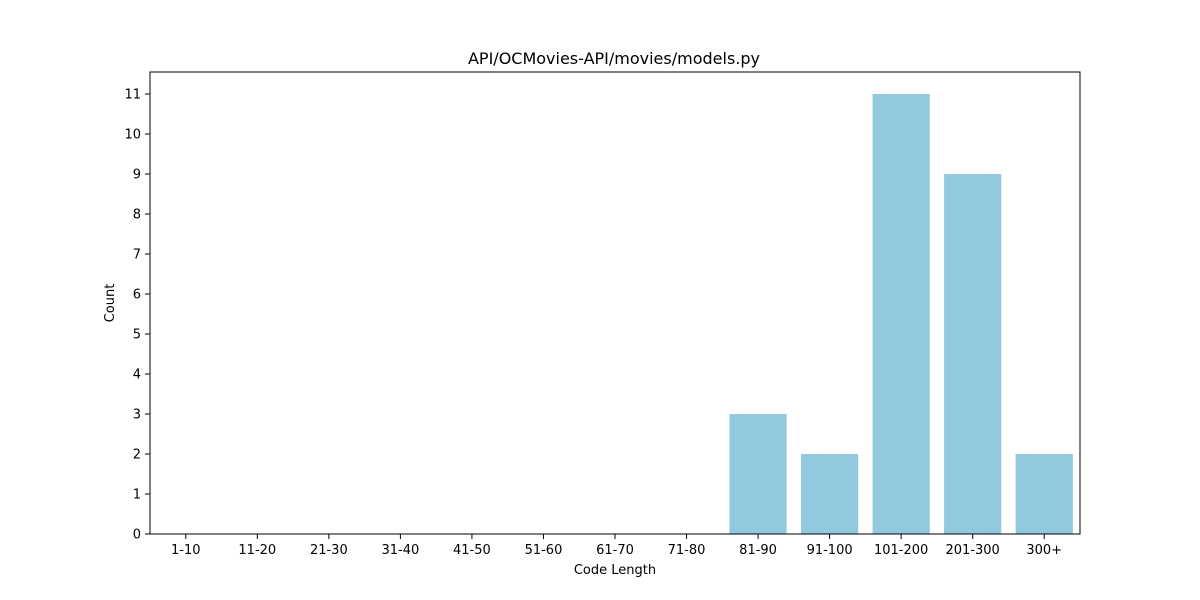 The image size is (1200, 600). What do you see at coordinates (137, 335) in the screenshot?
I see `y-tick-label: 5` at bounding box center [137, 335].